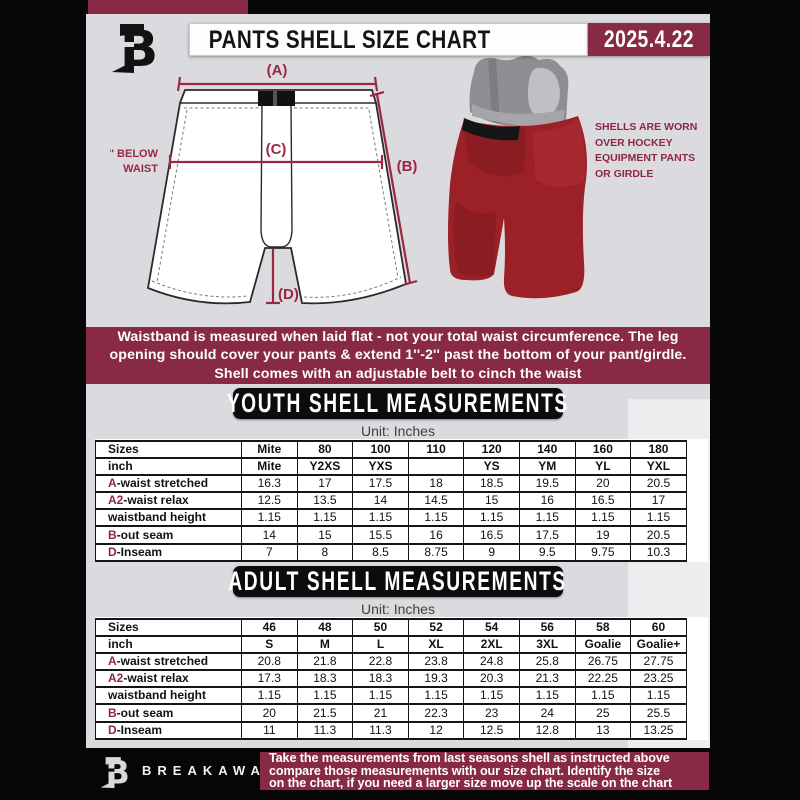 This screenshot has width=800, height=800. I want to click on cell: 13, so click(603, 730).